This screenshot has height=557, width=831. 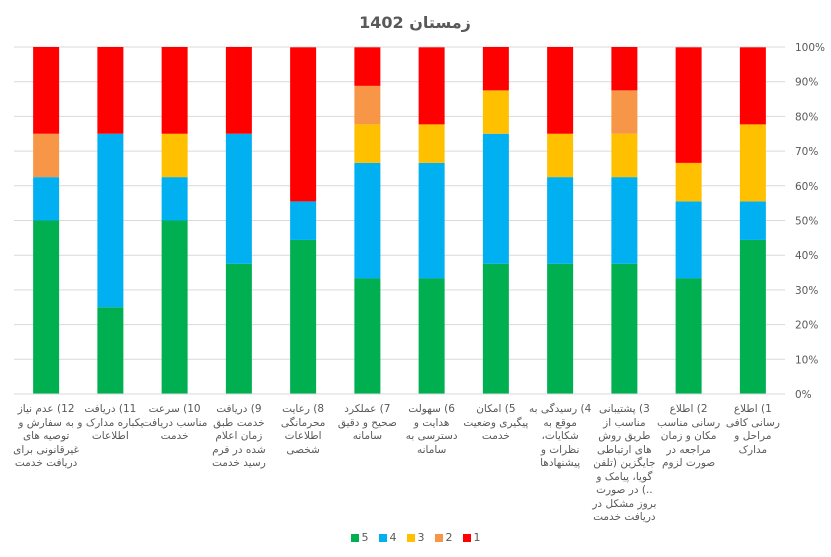 What do you see at coordinates (110, 422) in the screenshot?
I see `x-tick-label: 11) دریافت یکباره مدارک و اطلاعات` at bounding box center [110, 422].